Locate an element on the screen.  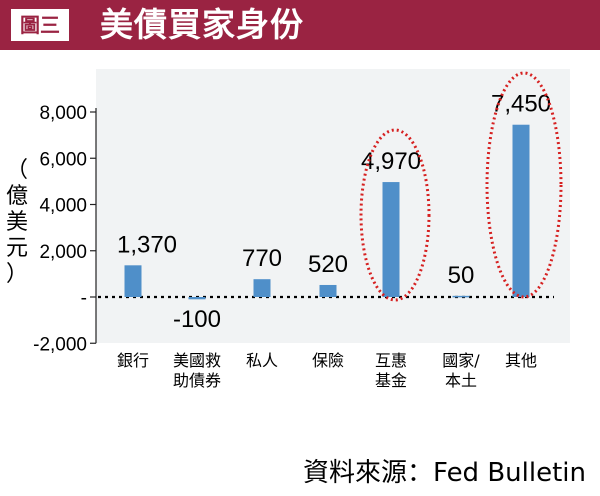
y-tick-label: 2,000 is located at coordinates (63, 252).